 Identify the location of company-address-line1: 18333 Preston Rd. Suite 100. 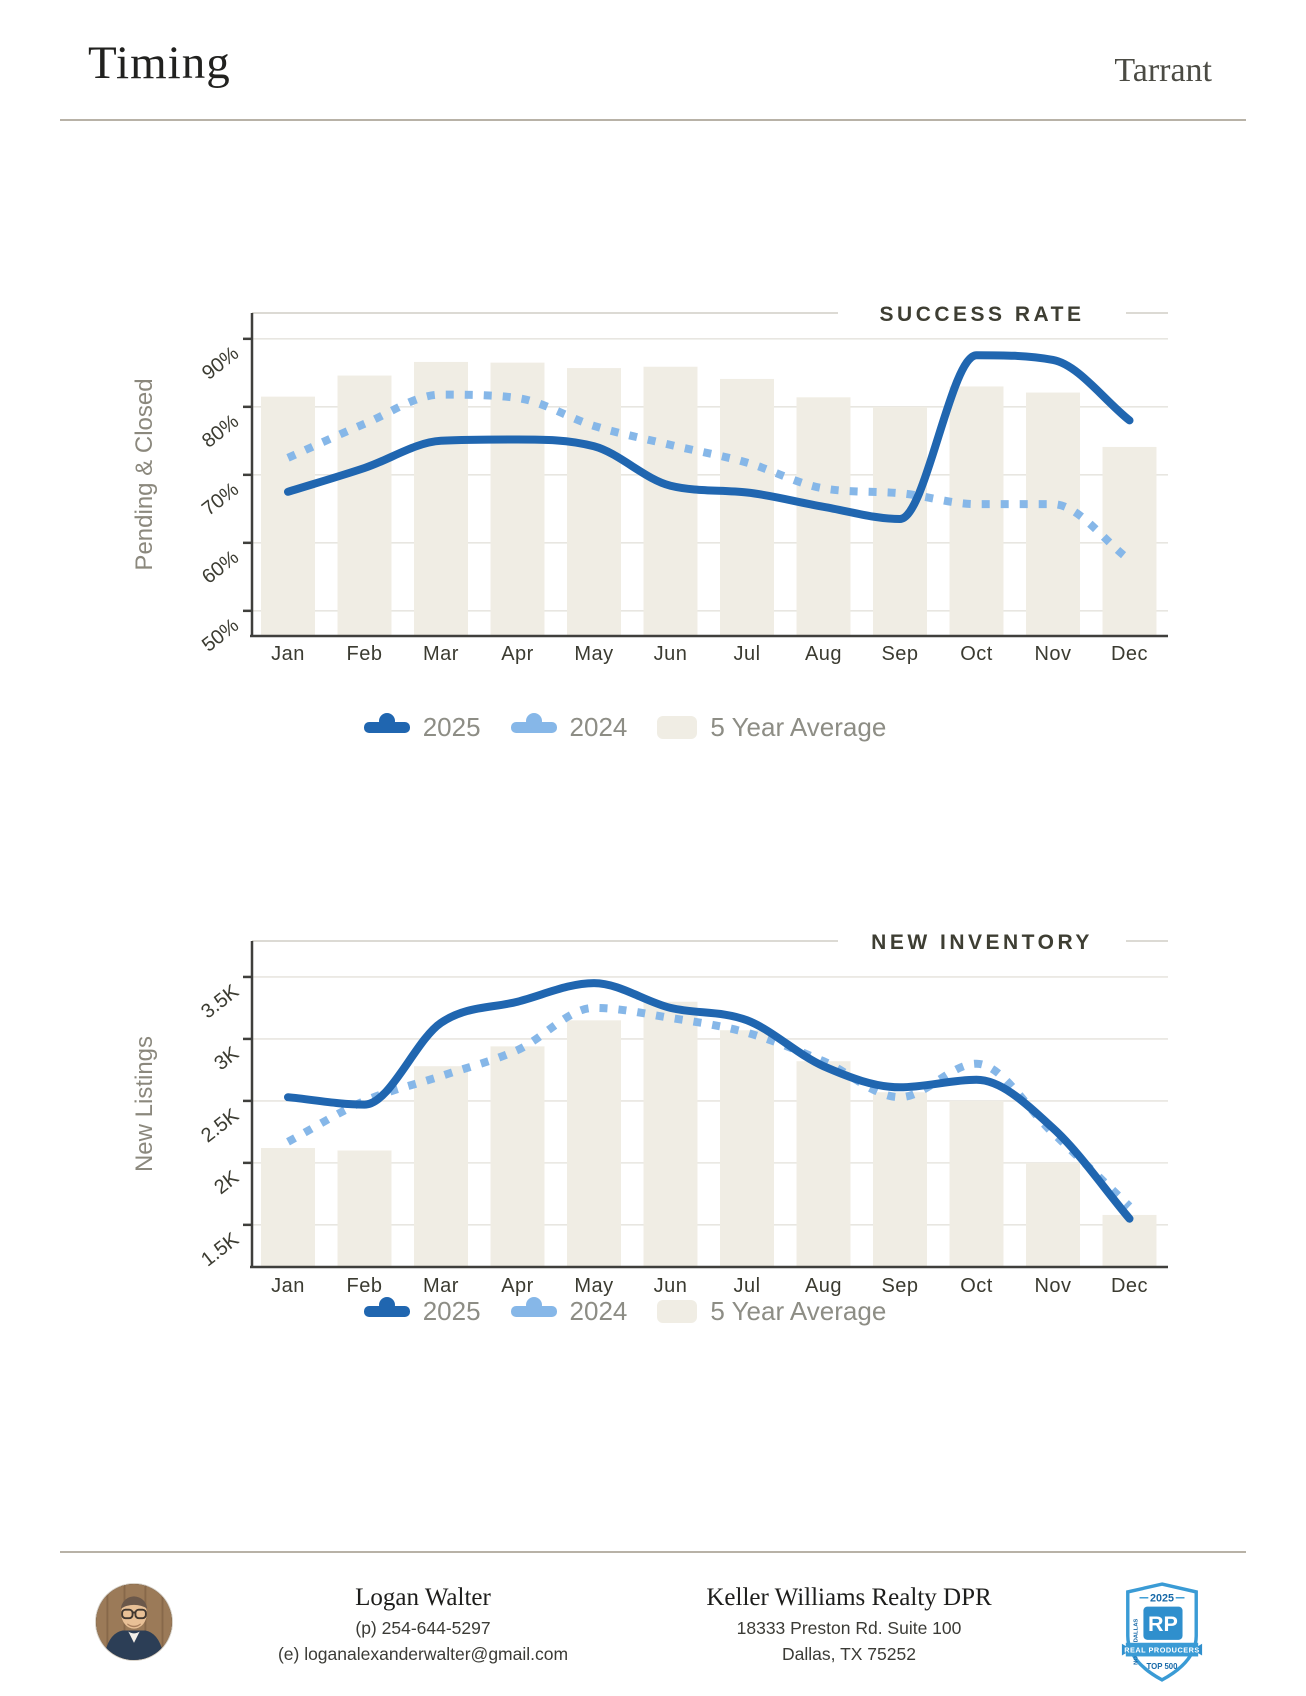
(849, 1628).